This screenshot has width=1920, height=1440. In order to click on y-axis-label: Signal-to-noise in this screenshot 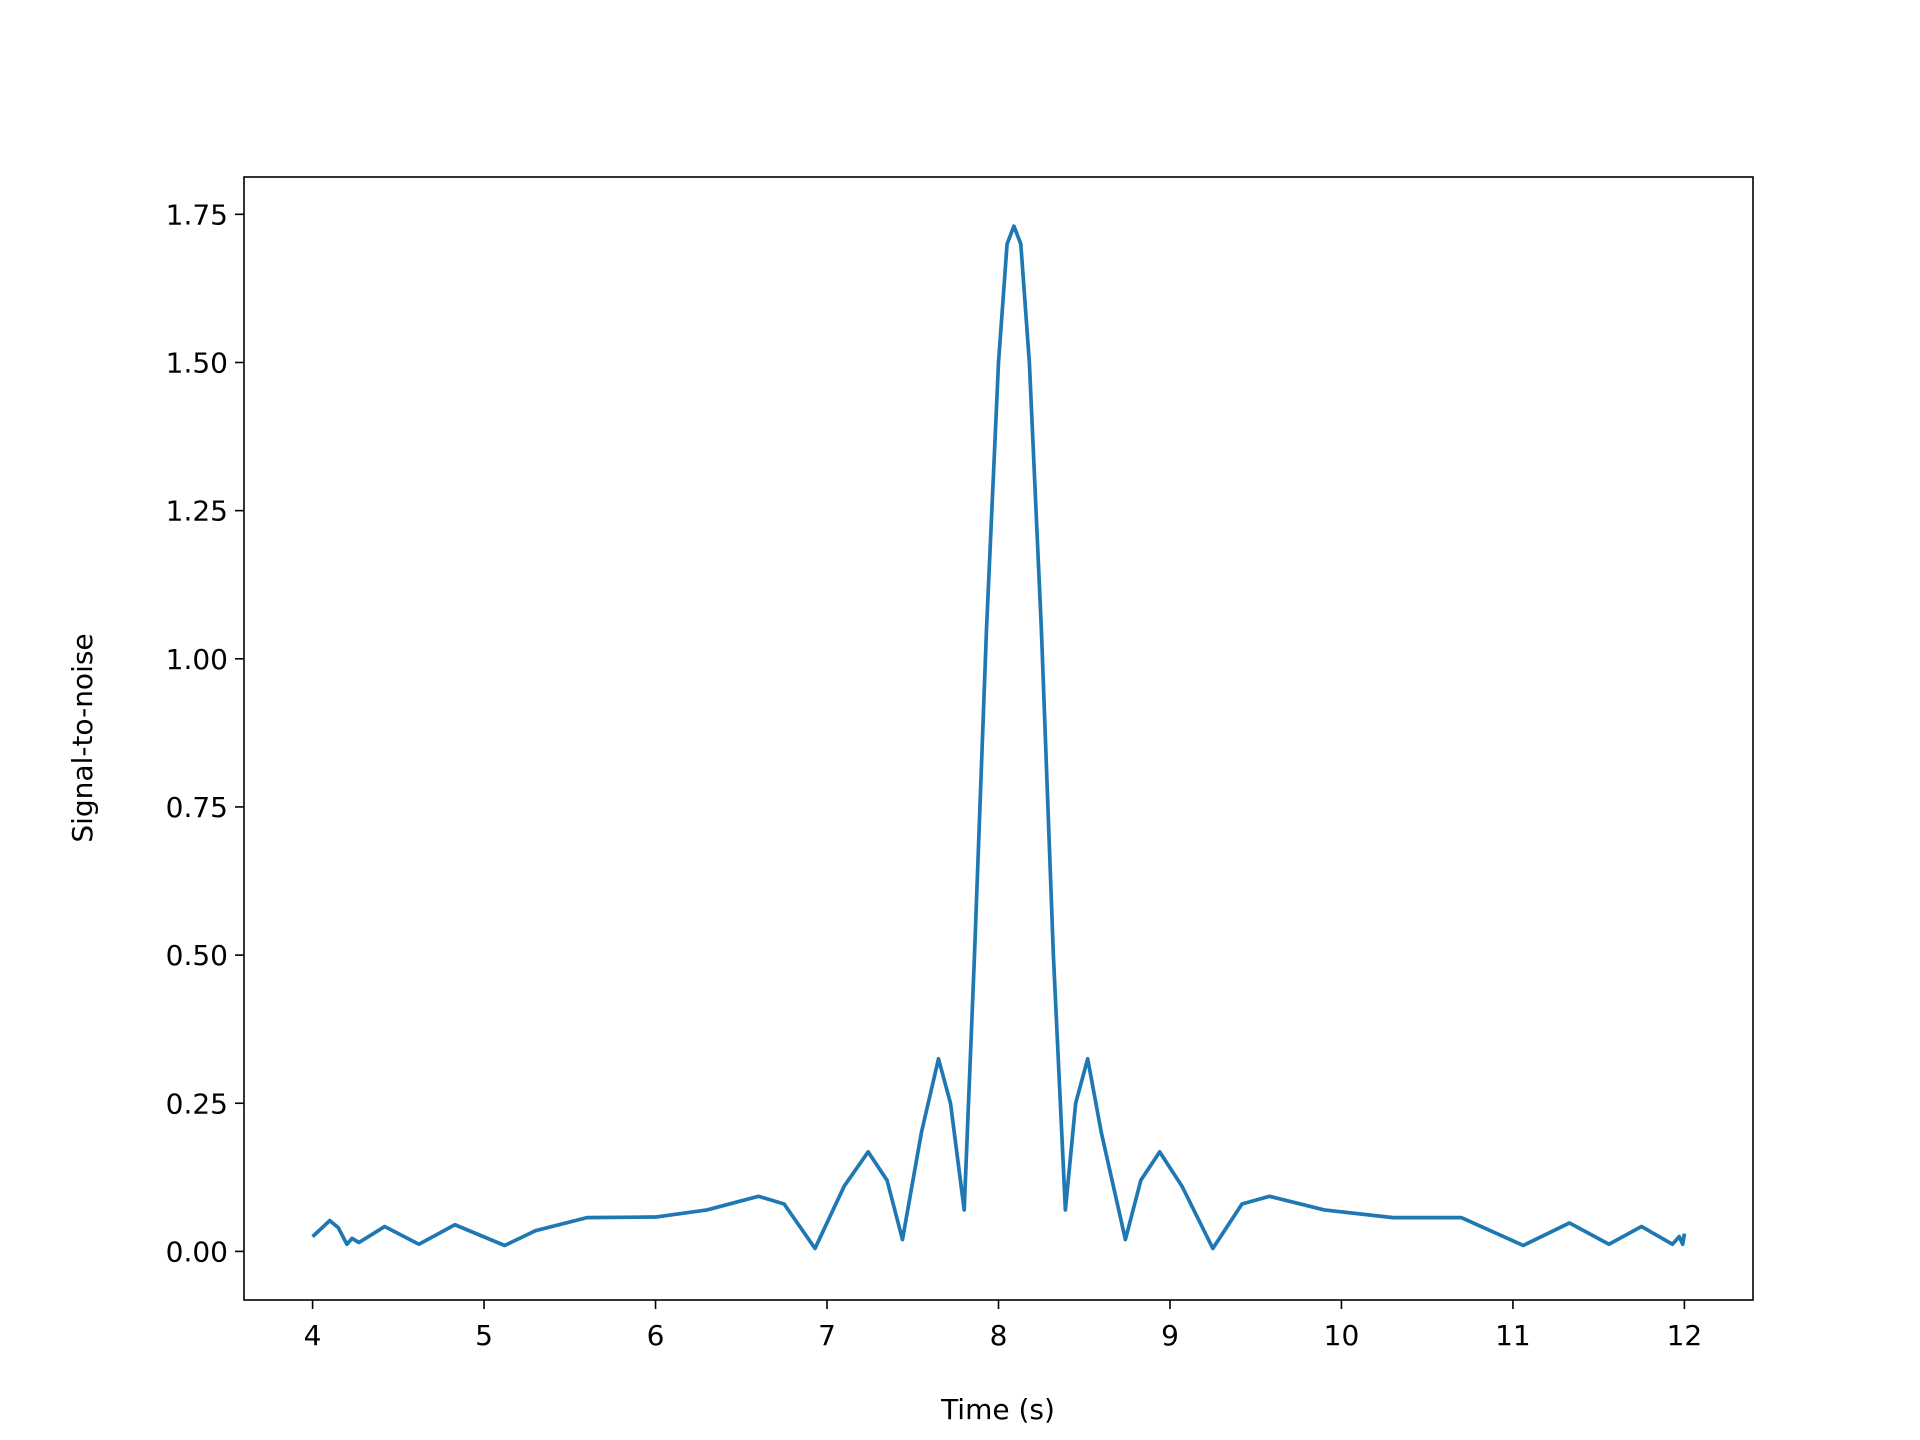, I will do `click(82, 737)`.